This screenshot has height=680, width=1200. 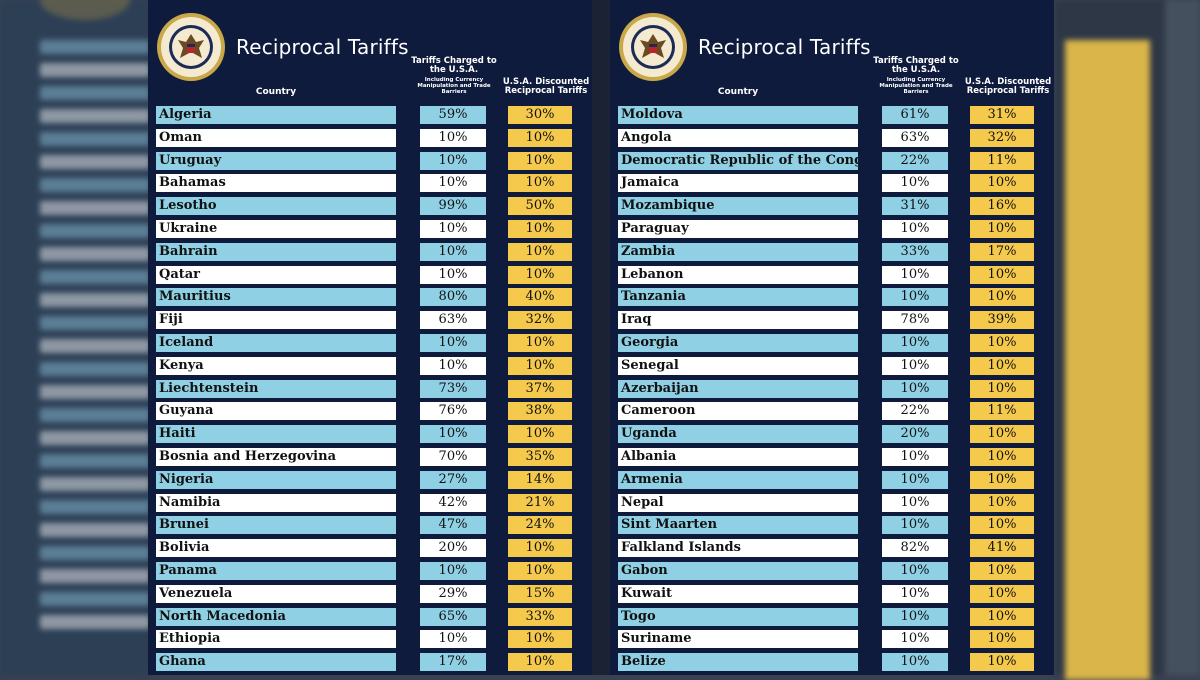 I want to click on discounted-cell: 15%, so click(x=540, y=593).